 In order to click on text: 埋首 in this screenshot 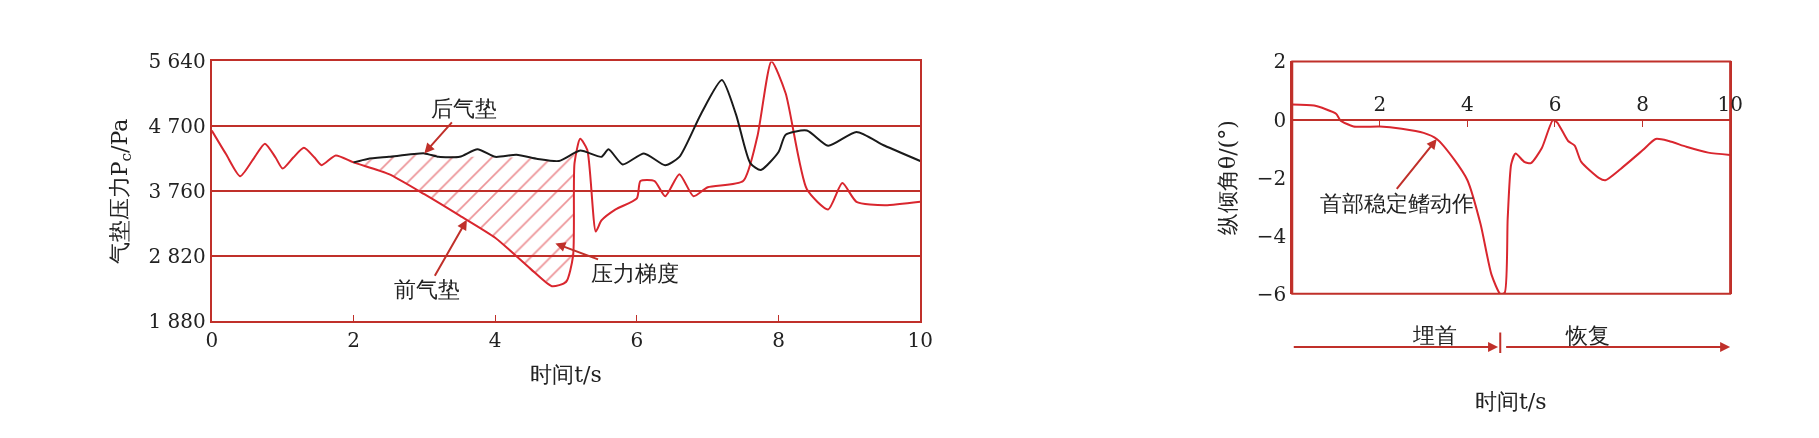, I will do `click(1434, 335)`.